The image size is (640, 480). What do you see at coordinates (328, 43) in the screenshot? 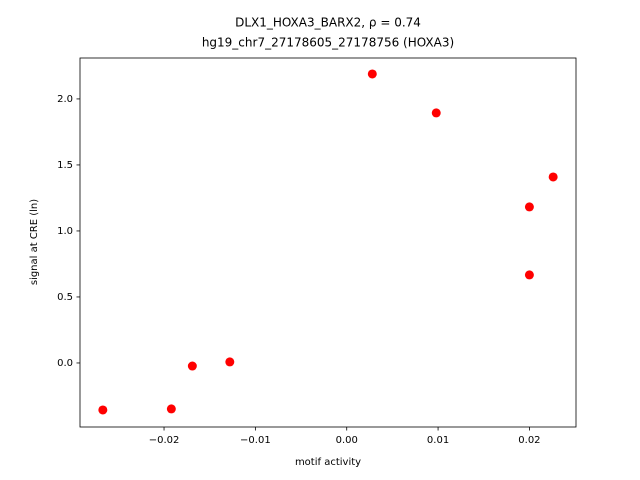
I see `chart-subtitle: hg19_chr7_27178605_27178756 (HOXA3)` at bounding box center [328, 43].